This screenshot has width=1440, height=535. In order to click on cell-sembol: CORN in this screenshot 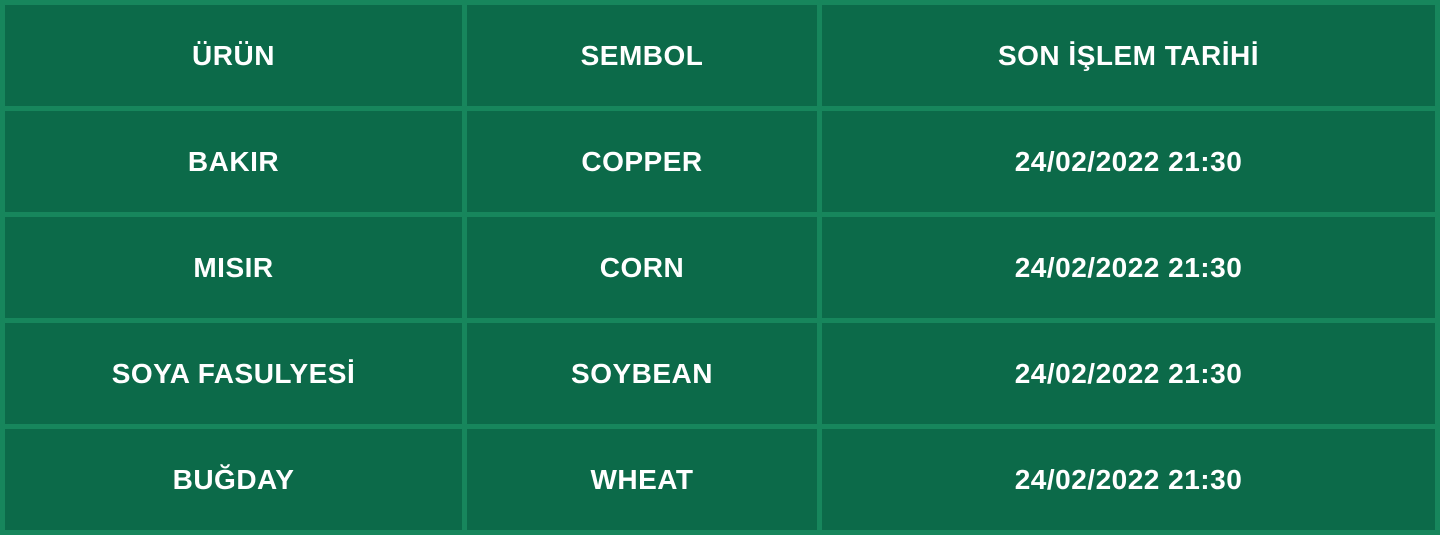, I will do `click(642, 267)`.